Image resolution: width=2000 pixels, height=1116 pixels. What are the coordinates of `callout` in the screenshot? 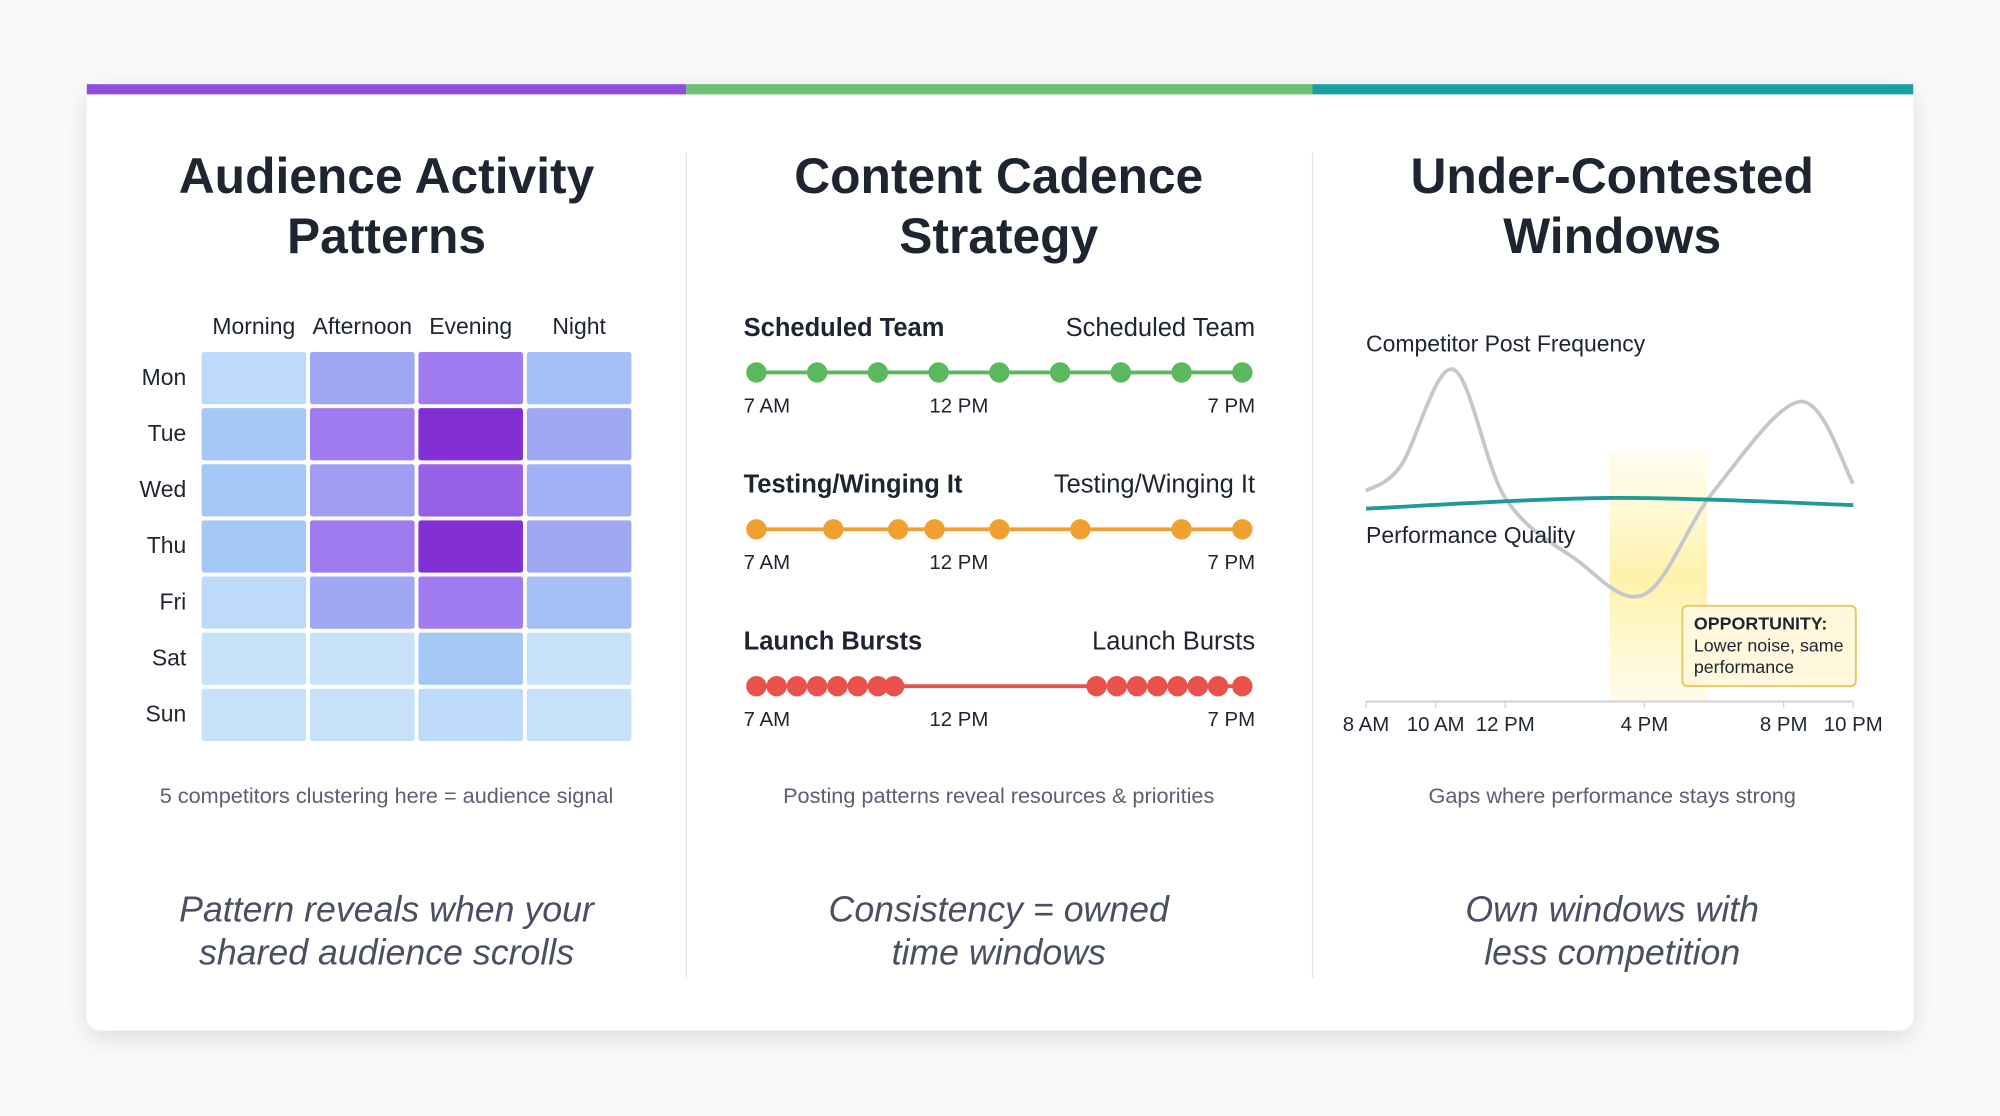 It's located at (1769, 646).